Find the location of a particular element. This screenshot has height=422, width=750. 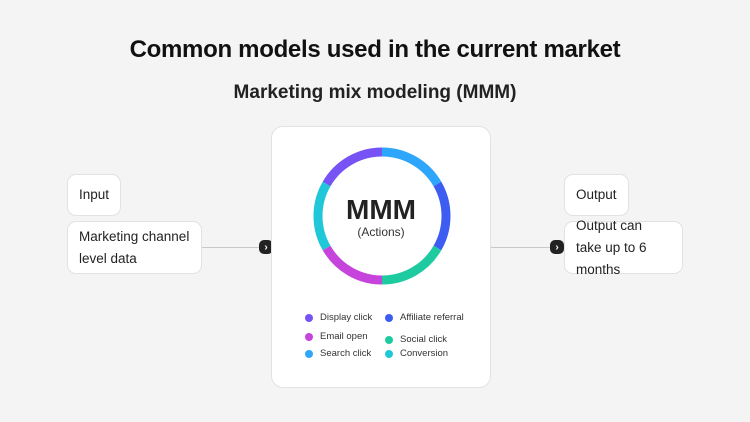

legend-item: Affiliate referral is located at coordinates (424, 317).